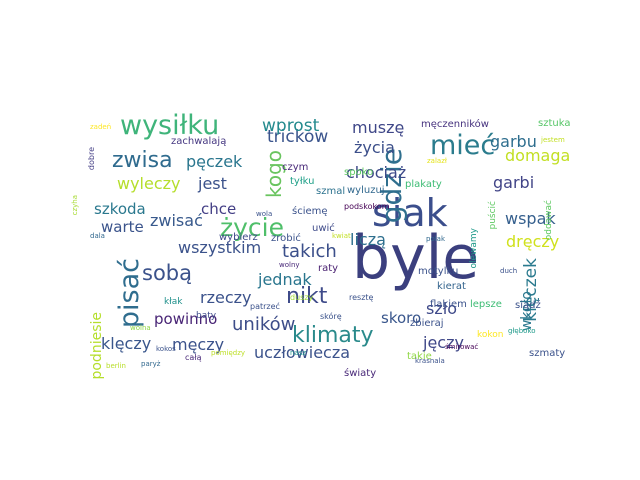  I want to click on word-meczennikow: męczenników, so click(455, 124).